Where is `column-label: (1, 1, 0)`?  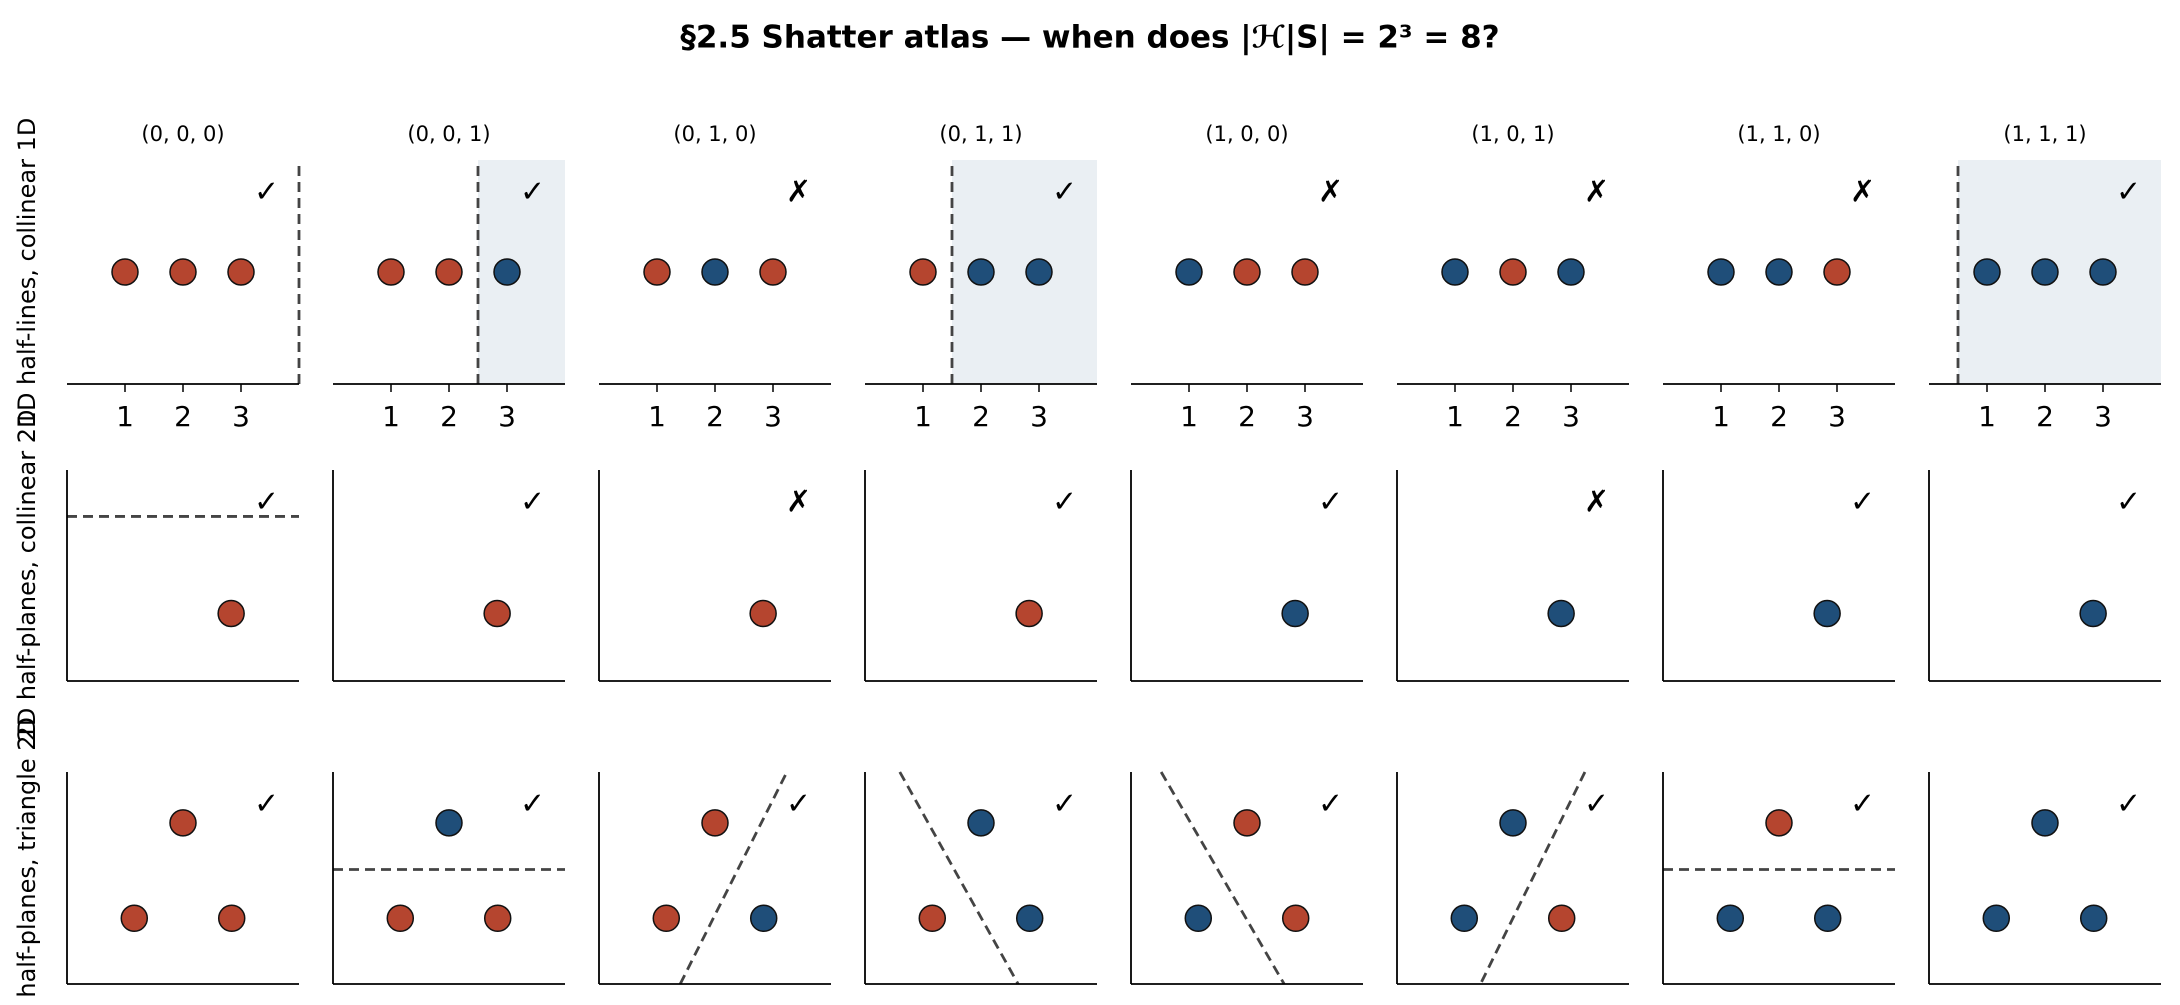
column-label: (1, 1, 0) is located at coordinates (1778, 134).